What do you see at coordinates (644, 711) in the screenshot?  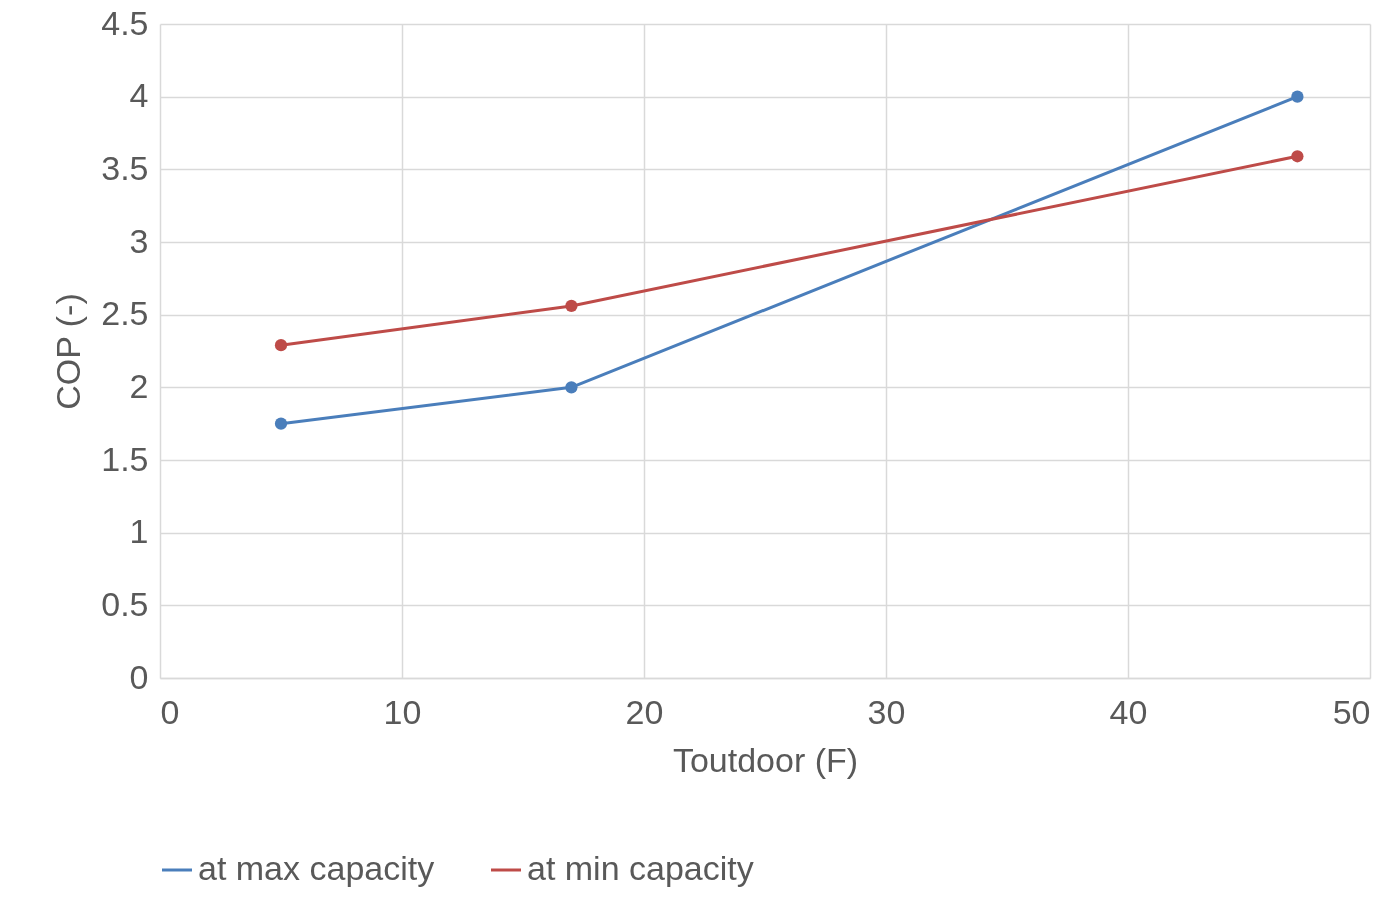 I see `x-tick-label: 20` at bounding box center [644, 711].